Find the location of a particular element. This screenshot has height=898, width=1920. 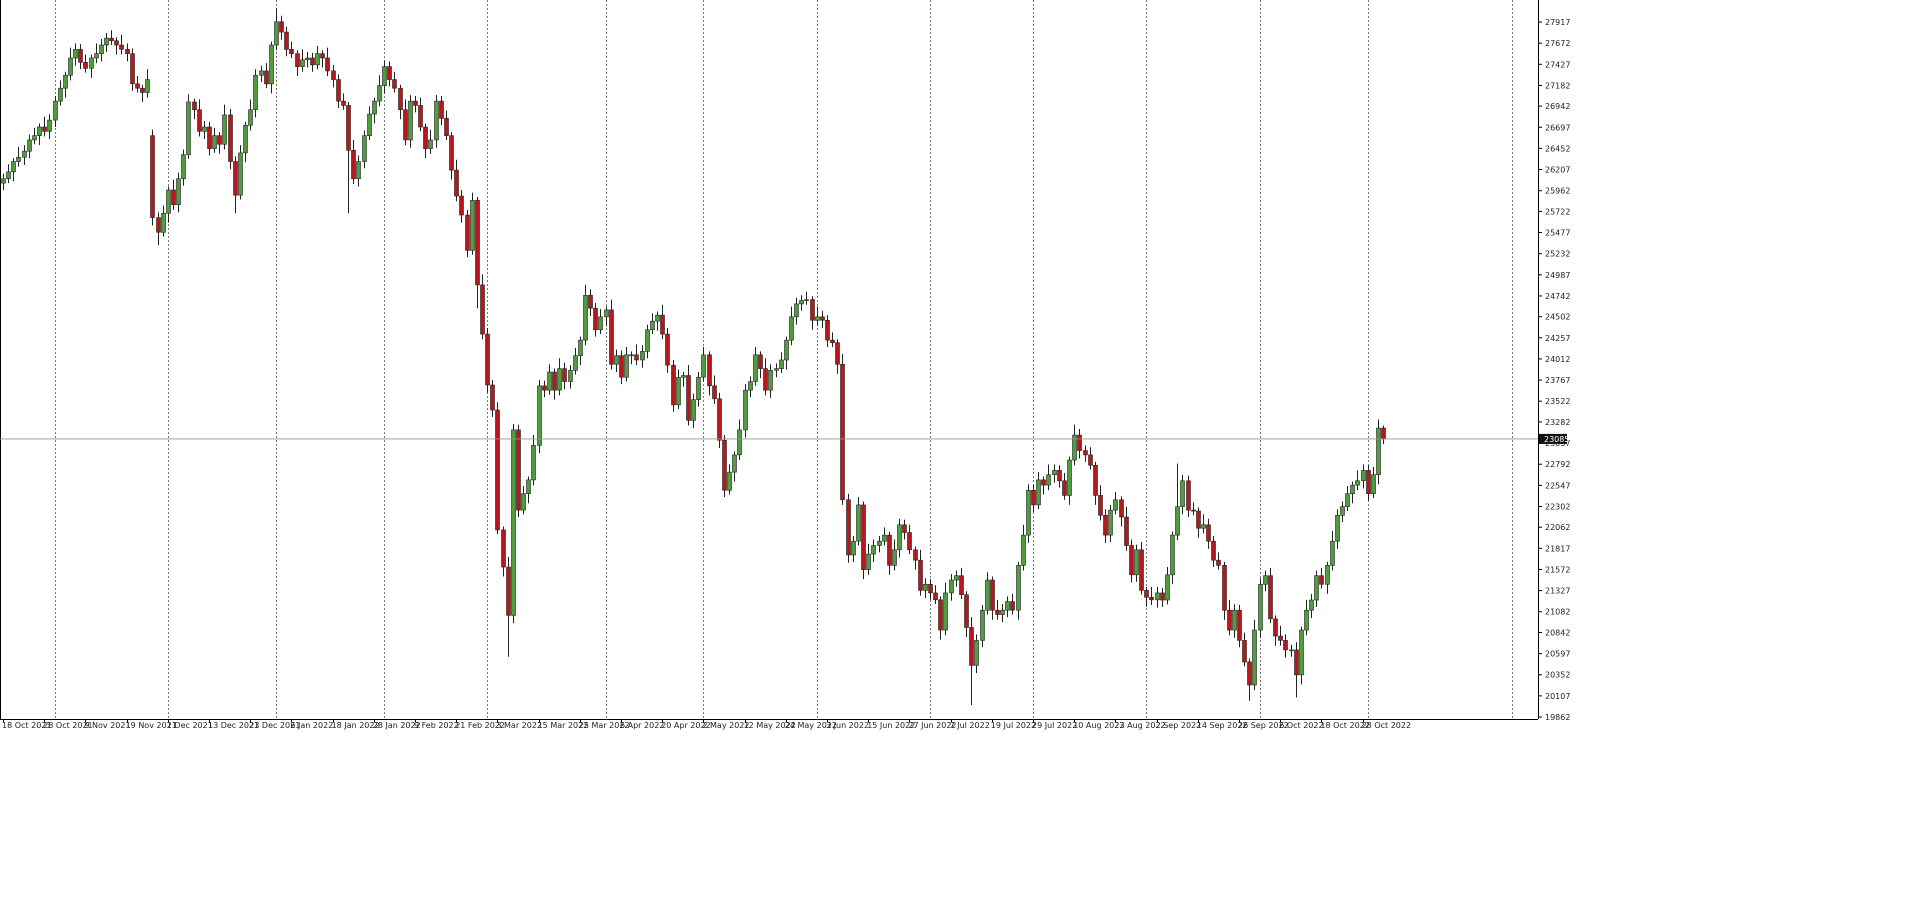

y-tick-label: 27182 is located at coordinates (1557, 85).